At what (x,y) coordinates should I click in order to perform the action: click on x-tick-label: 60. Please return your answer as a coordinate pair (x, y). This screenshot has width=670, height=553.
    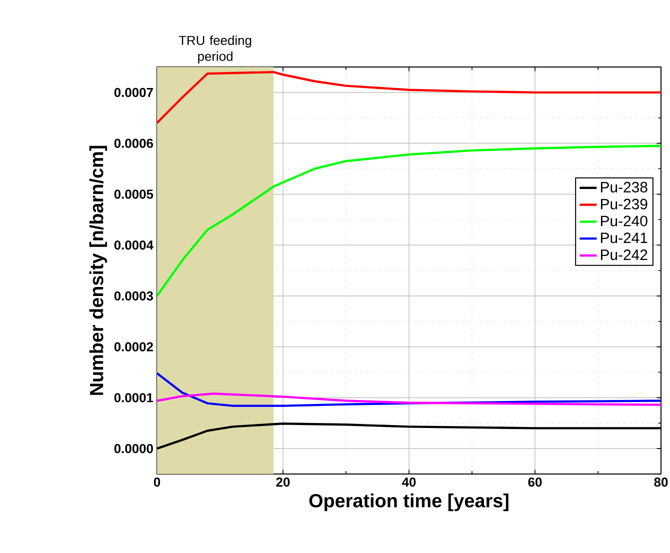
    Looking at the image, I should click on (535, 482).